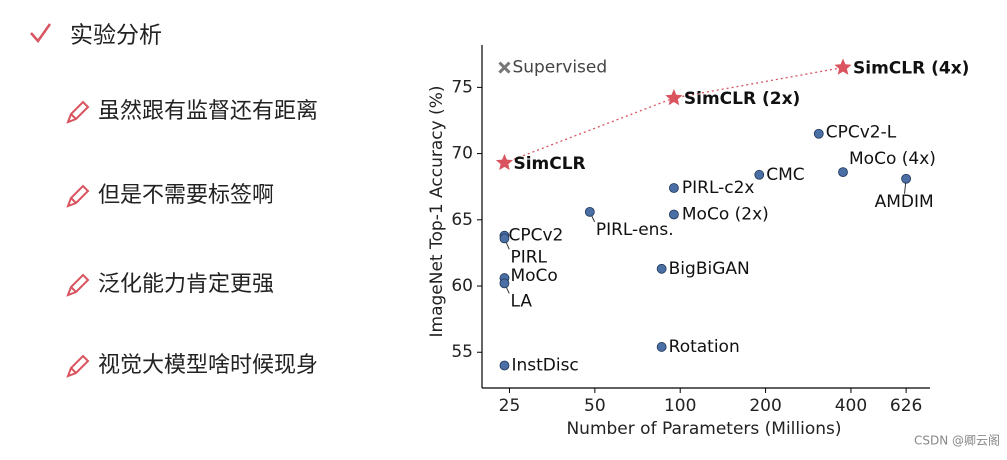 The image size is (1007, 460). Describe the element at coordinates (765, 406) in the screenshot. I see `x-tick-label: 200` at that location.